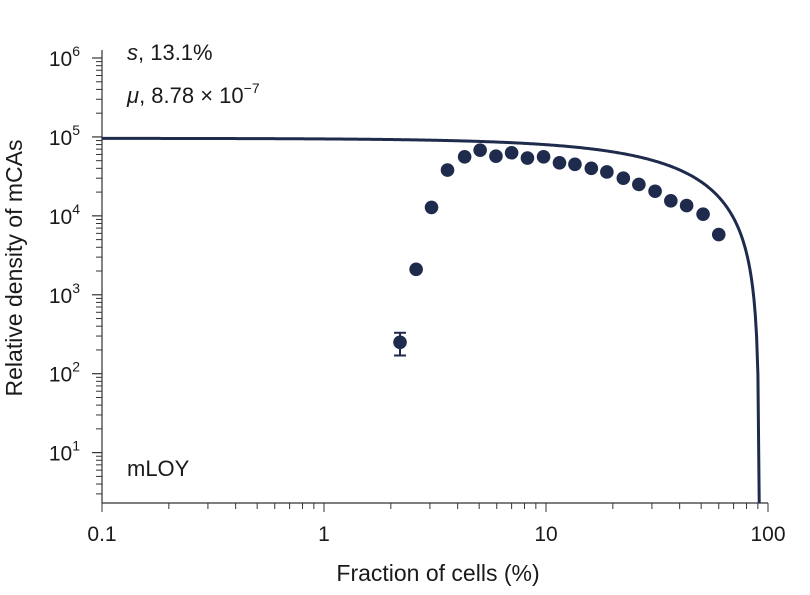  I want to click on x-axis-title: Fraction of cells (%), so click(437, 573).